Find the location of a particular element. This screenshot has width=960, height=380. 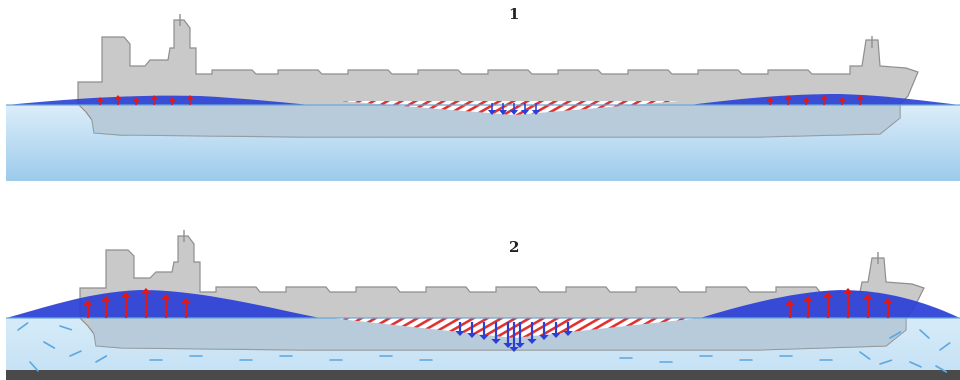

buoyancy-wave-stern is located at coordinates (830, 304).